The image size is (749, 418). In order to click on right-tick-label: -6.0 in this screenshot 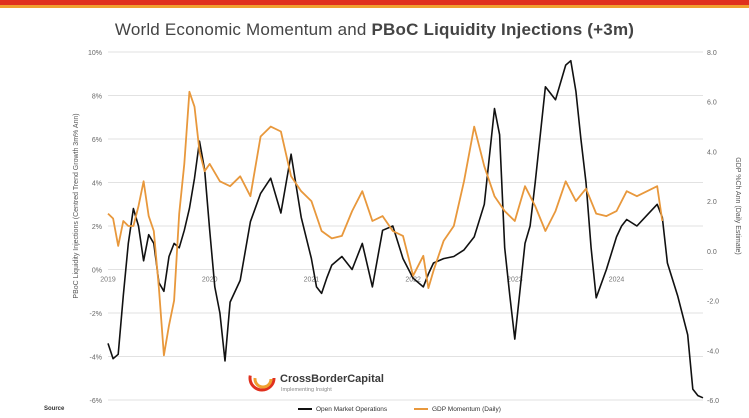, I will do `click(713, 401)`.